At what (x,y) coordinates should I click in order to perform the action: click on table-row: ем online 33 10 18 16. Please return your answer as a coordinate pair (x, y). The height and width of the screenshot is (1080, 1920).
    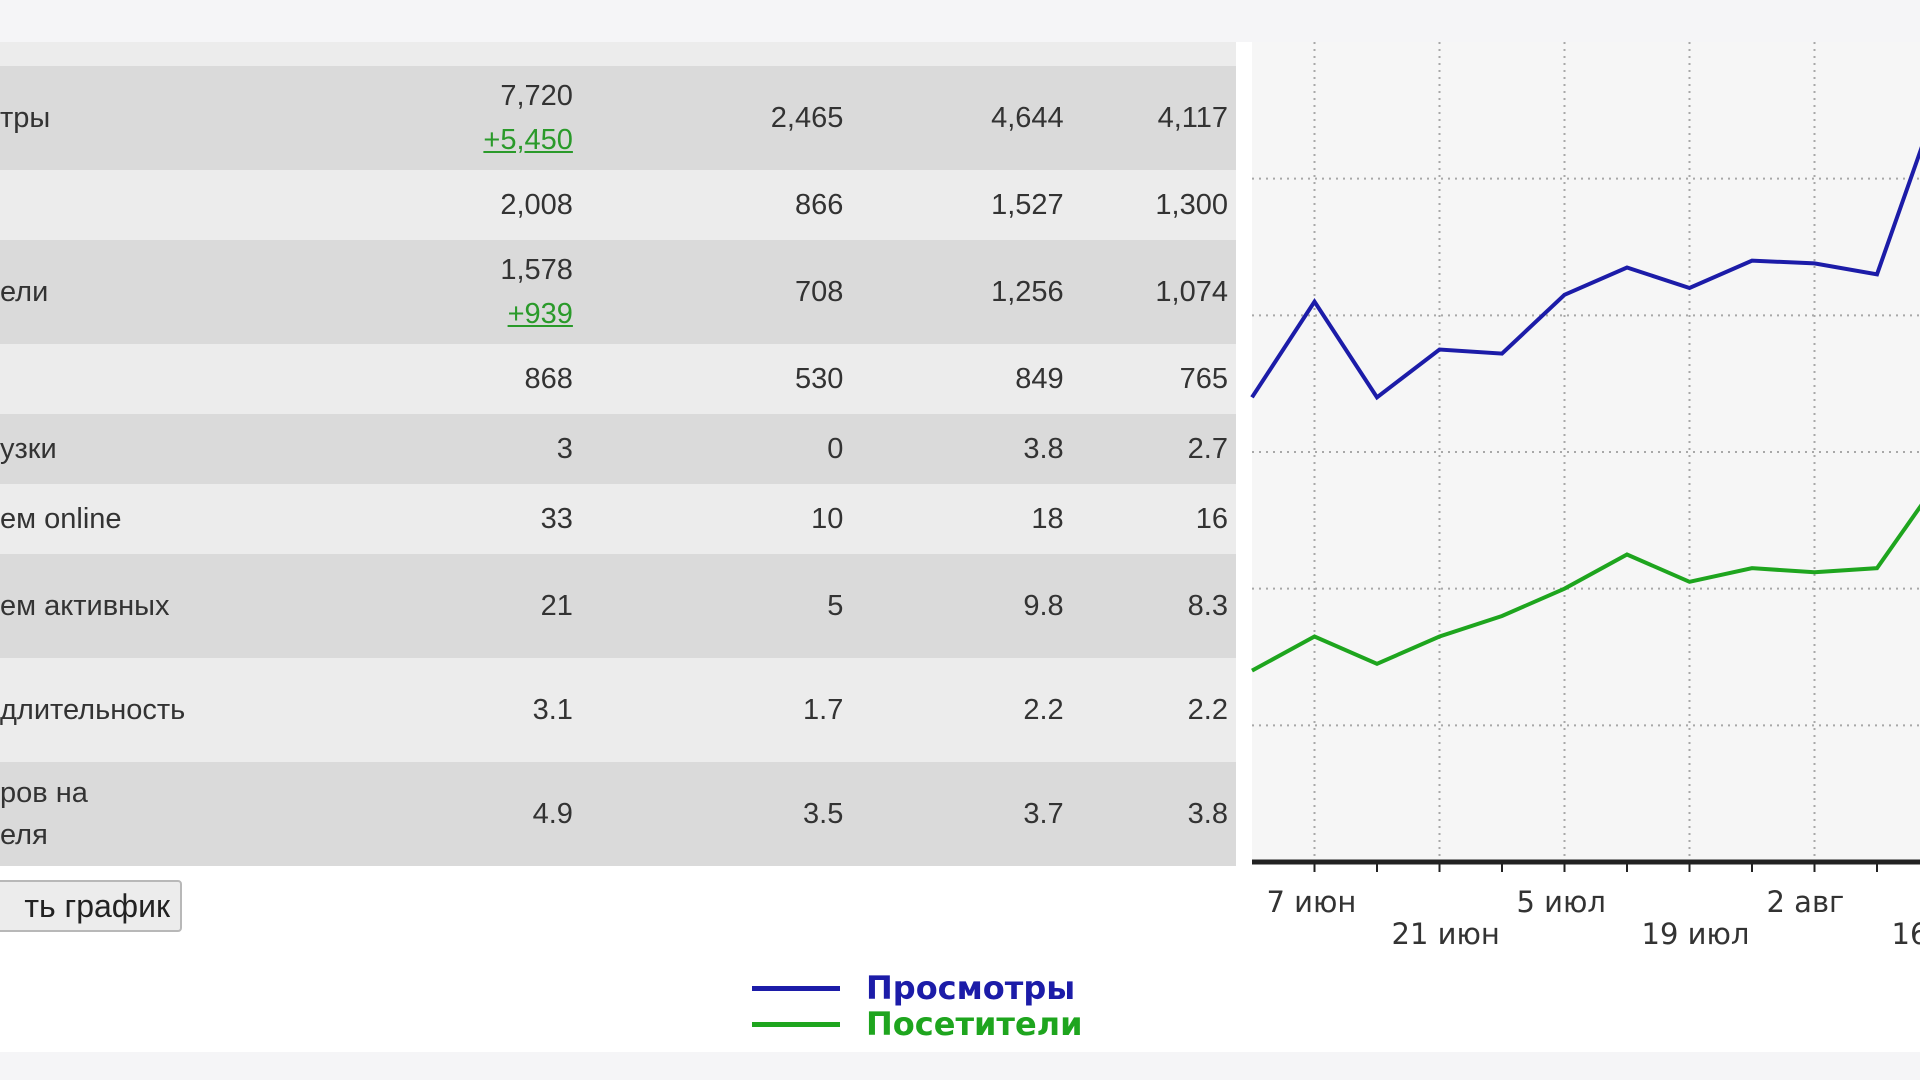
    Looking at the image, I should click on (618, 519).